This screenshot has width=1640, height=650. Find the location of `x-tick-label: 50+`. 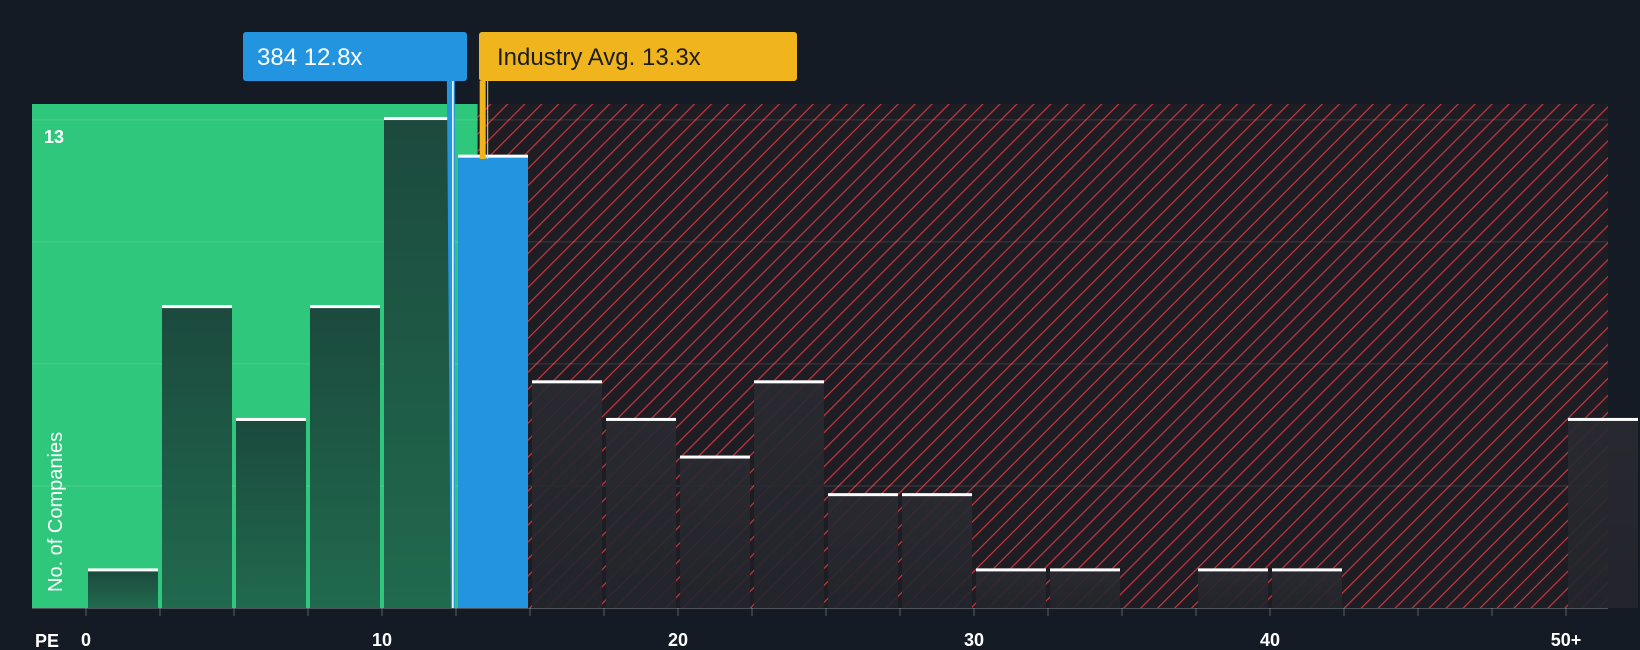

x-tick-label: 50+ is located at coordinates (1566, 640).